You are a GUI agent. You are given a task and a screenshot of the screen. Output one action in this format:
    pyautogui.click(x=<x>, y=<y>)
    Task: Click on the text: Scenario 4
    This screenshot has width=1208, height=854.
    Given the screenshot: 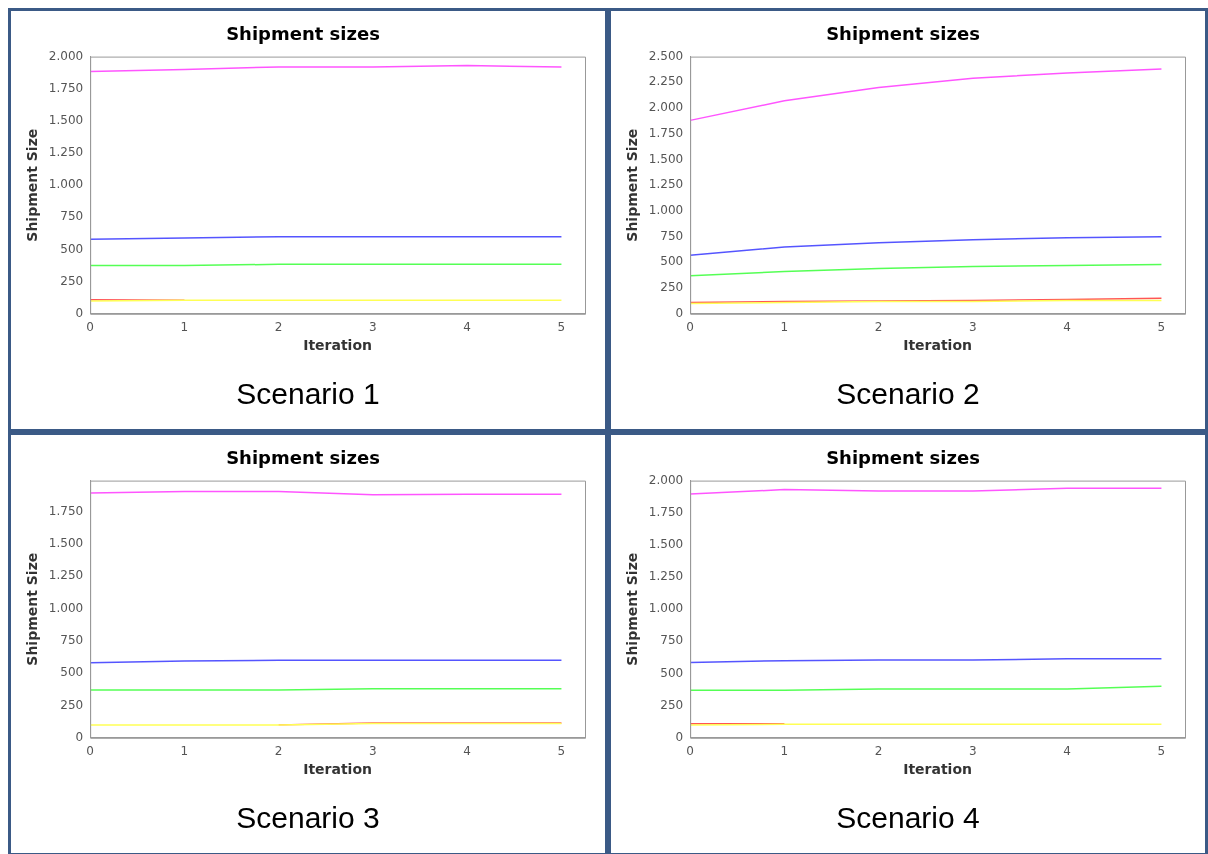 What is the action you would take?
    pyautogui.click(x=908, y=818)
    